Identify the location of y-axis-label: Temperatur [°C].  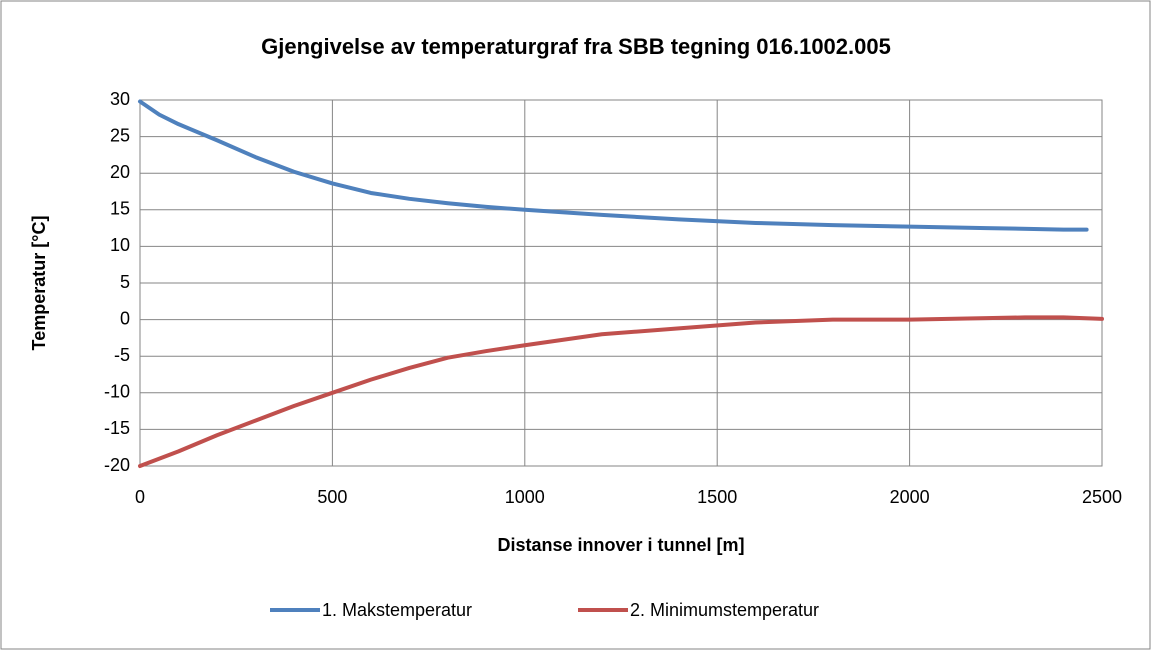
(39, 283).